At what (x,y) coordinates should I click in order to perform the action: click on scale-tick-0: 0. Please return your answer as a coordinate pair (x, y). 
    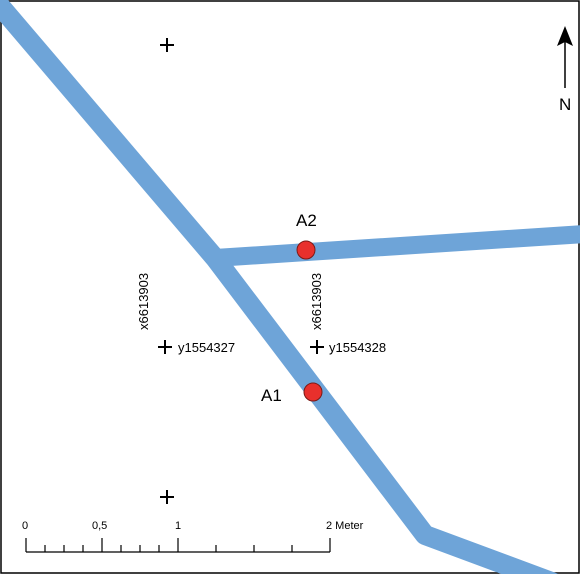
    Looking at the image, I should click on (25, 526).